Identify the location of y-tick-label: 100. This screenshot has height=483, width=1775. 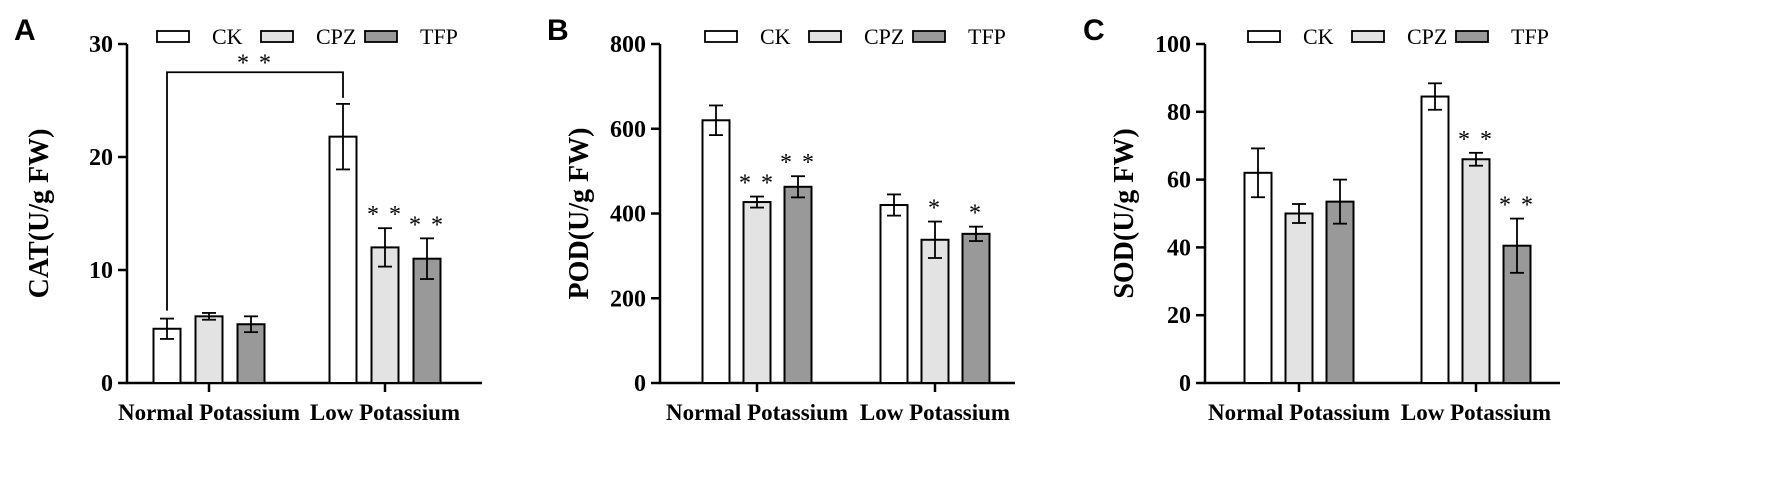
(1173, 45).